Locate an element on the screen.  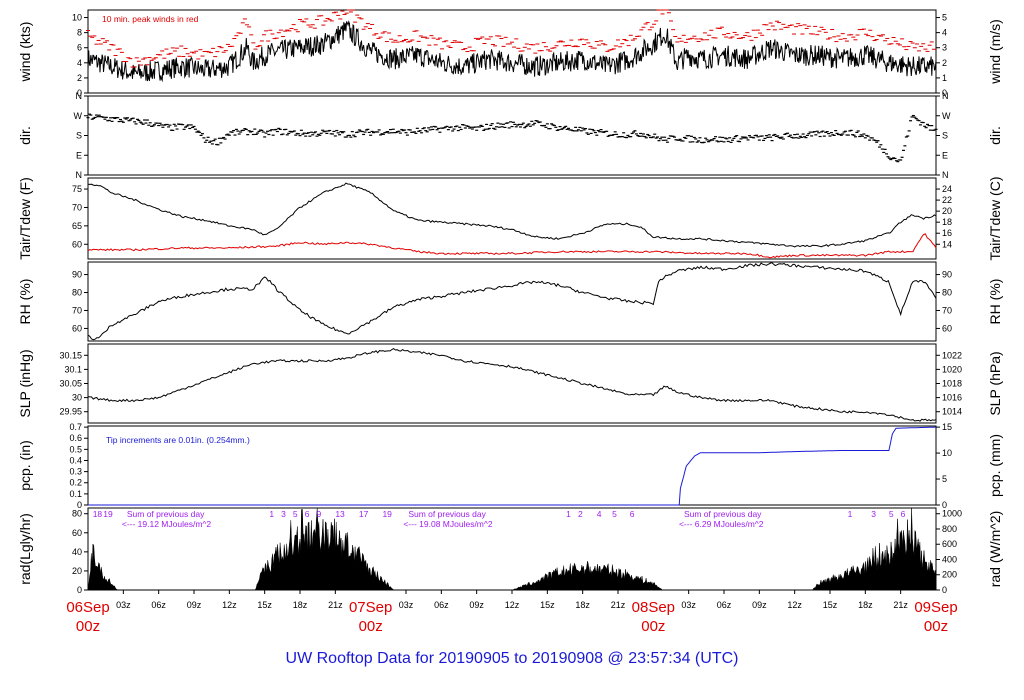
y-tick-label-left: 2 is located at coordinates (79, 78).